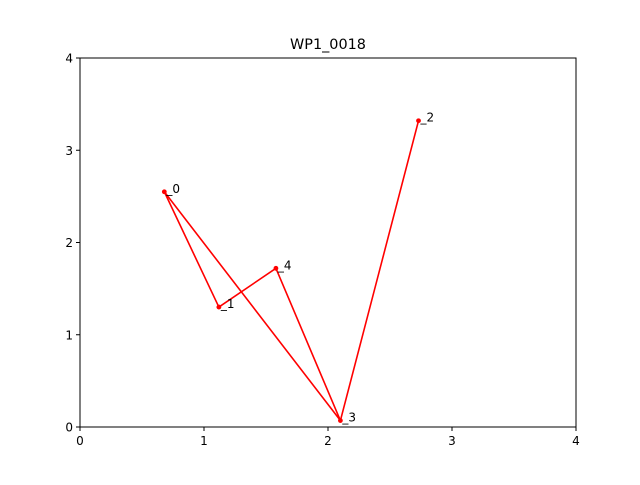 The width and height of the screenshot is (640, 485). What do you see at coordinates (348, 418) in the screenshot?
I see `point-label: _3` at bounding box center [348, 418].